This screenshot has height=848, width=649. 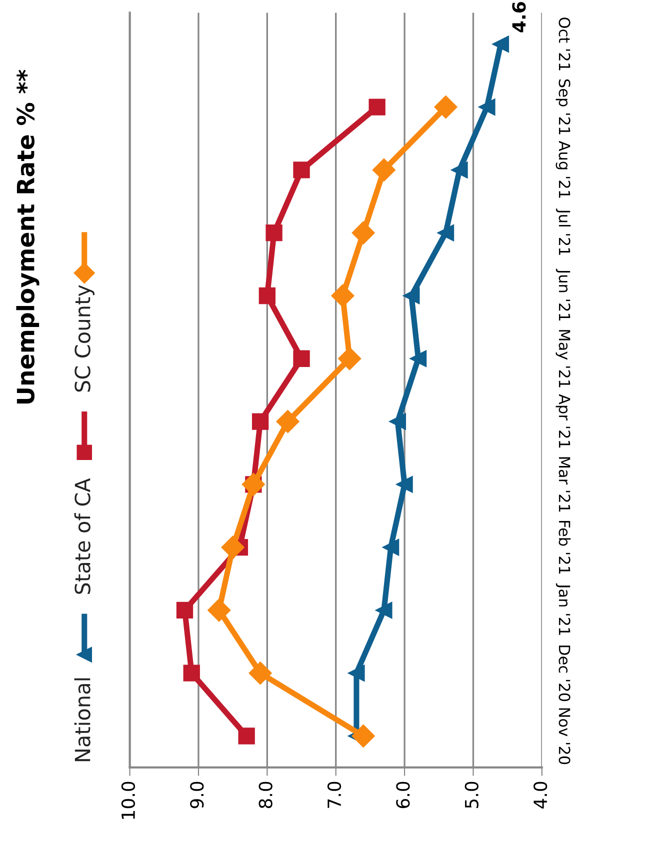 What do you see at coordinates (563, 231) in the screenshot?
I see `y-tick-label: Jul '21` at bounding box center [563, 231].